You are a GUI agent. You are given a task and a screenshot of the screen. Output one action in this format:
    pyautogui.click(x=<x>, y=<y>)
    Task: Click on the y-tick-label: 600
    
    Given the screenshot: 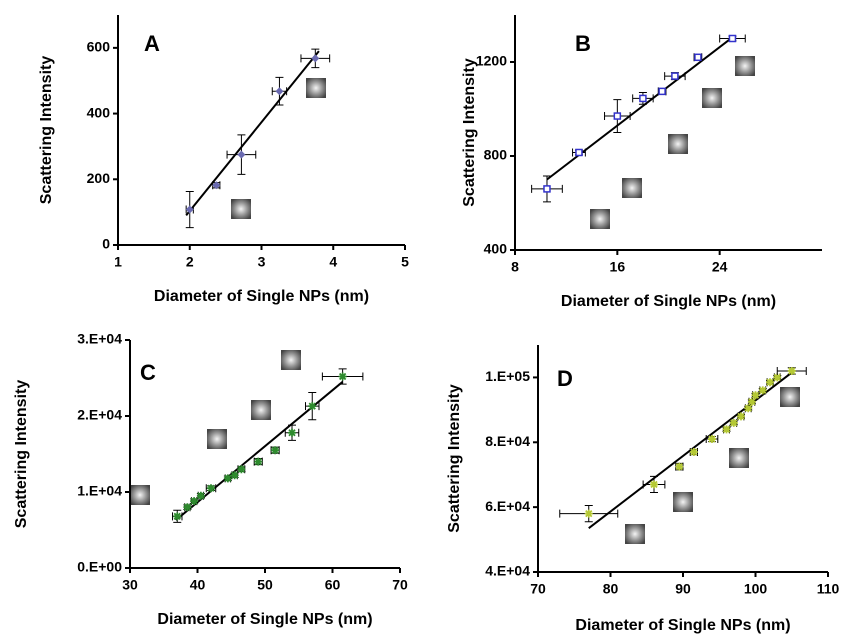 What is the action you would take?
    pyautogui.click(x=99, y=47)
    